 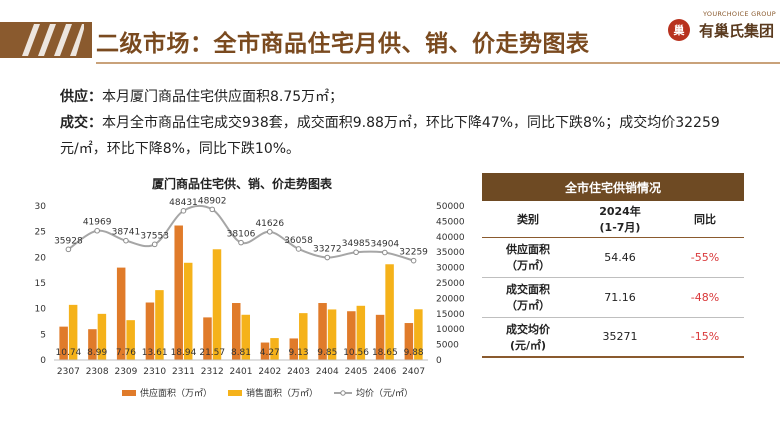 What do you see at coordinates (298, 241) in the screenshot?
I see `price-data-label: 36058` at bounding box center [298, 241].